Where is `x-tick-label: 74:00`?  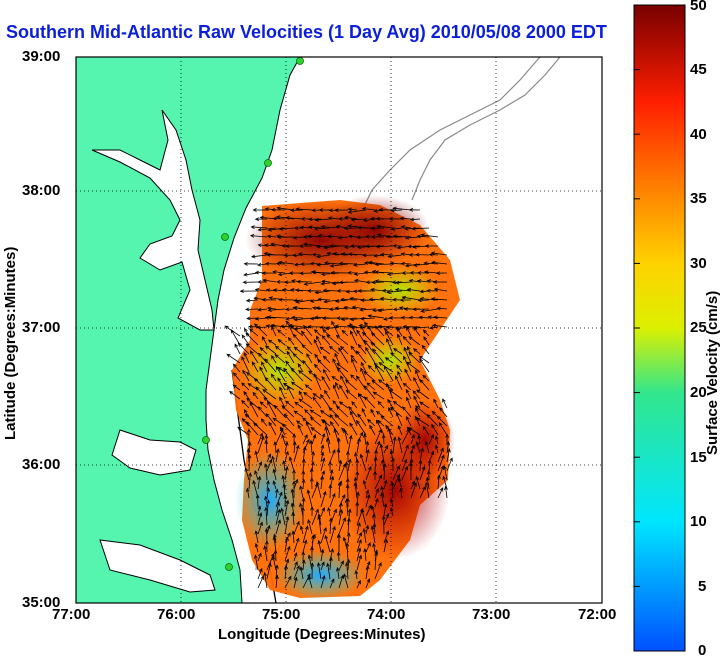
x-tick-label: 74:00 is located at coordinates (386, 614).